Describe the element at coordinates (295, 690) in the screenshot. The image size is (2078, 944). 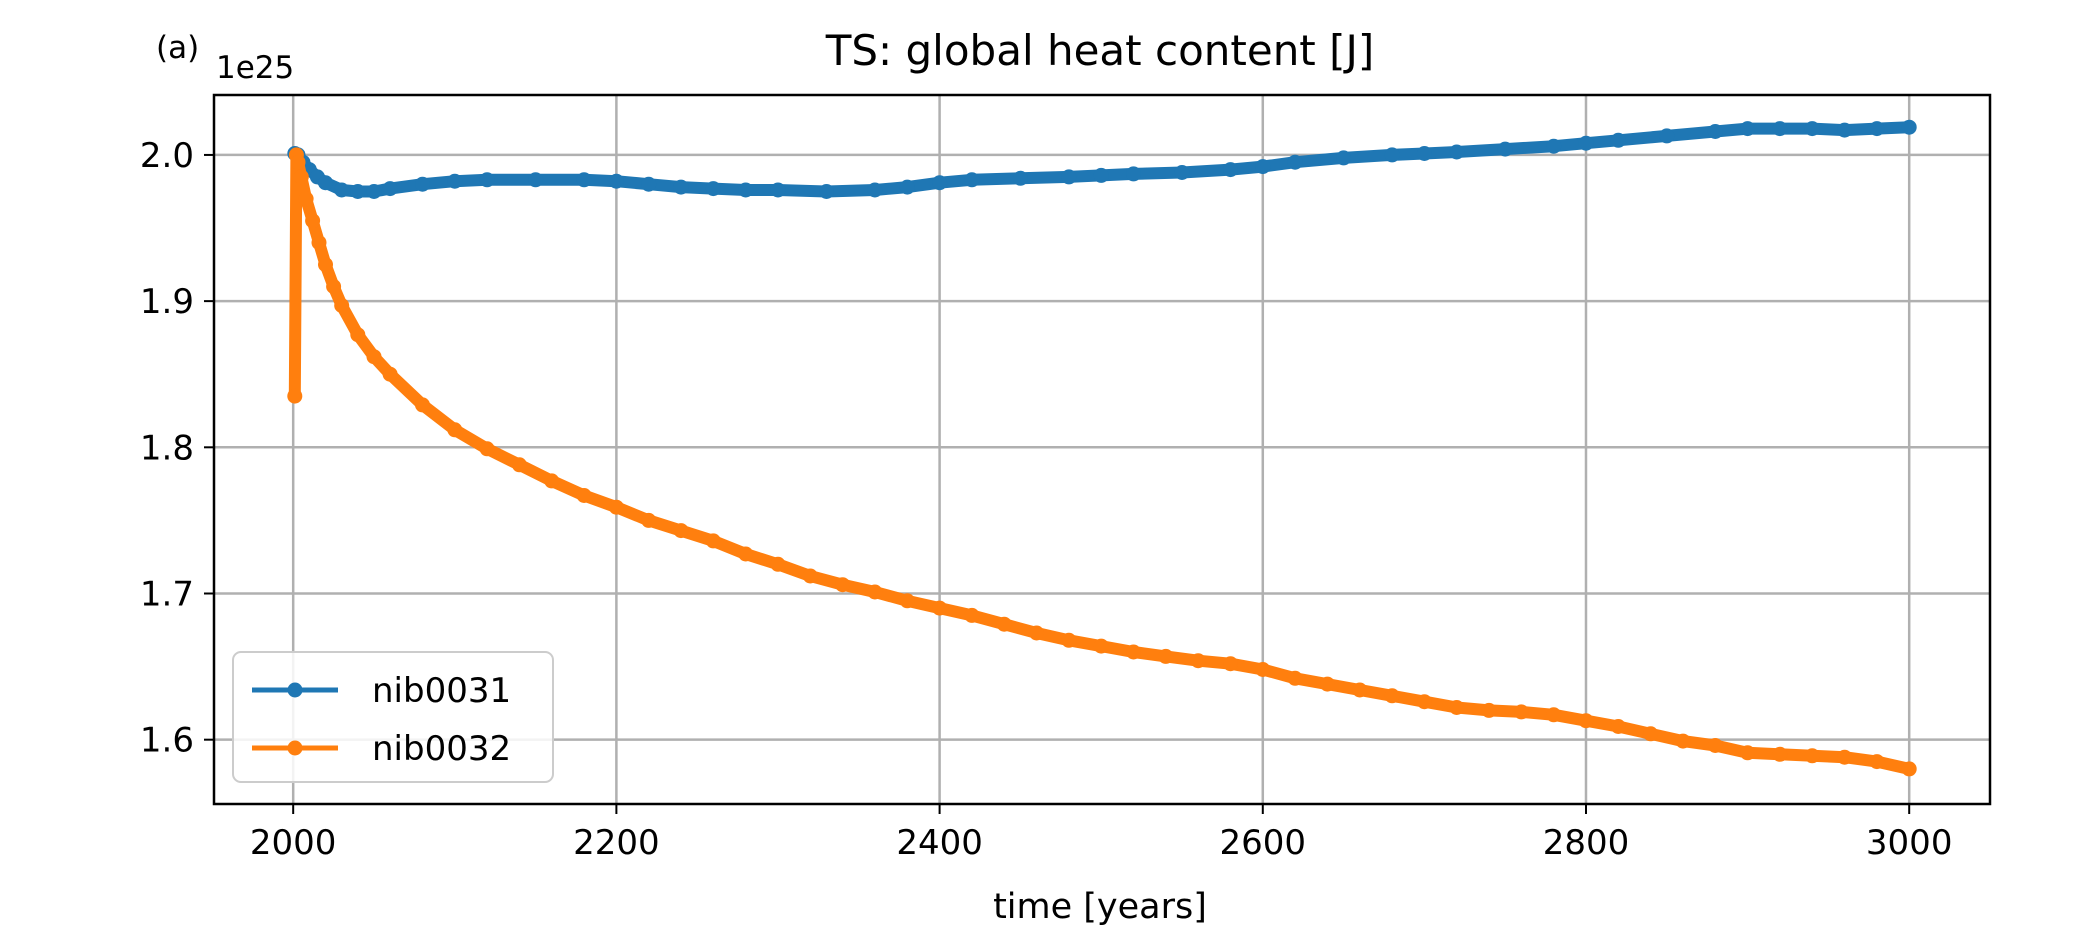
I see `legend-marker-nib0031` at that location.